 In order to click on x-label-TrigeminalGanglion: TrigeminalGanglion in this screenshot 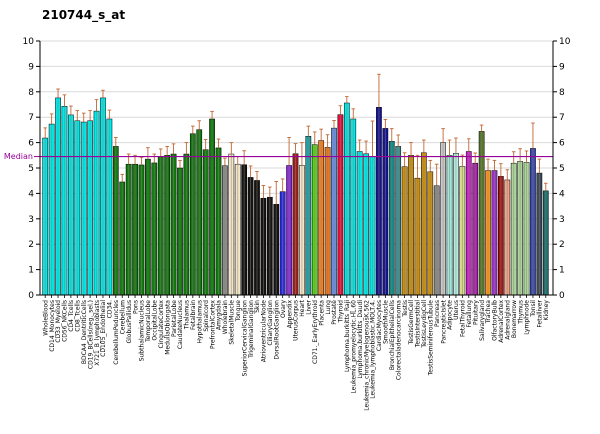, I will do `click(251, 329)`.